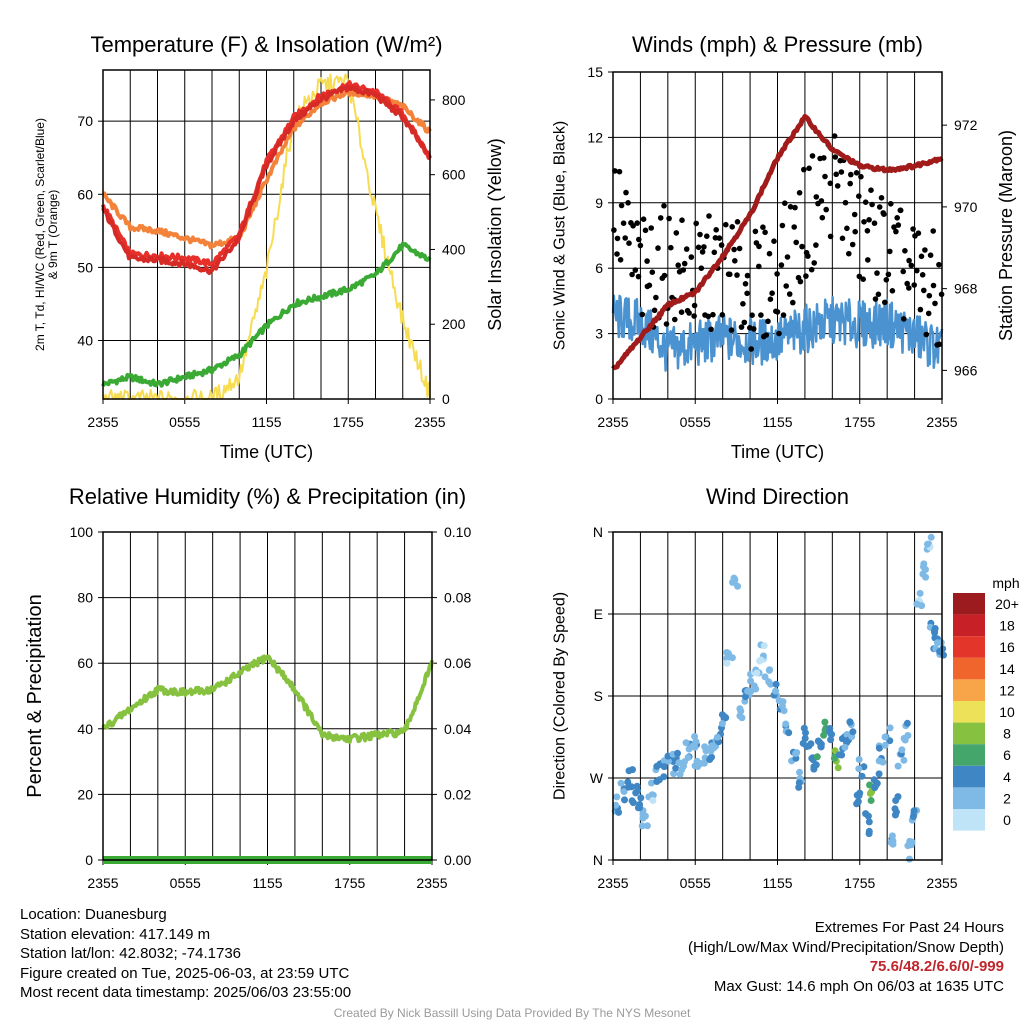  Describe the element at coordinates (560, 696) in the screenshot. I see `dir-ylabel: Direction (Colored By Speed)` at that location.